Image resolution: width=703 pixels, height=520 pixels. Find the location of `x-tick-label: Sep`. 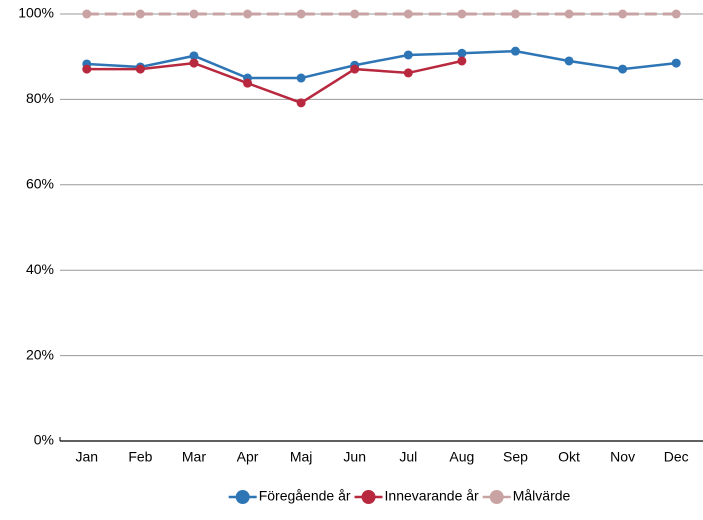

x-tick-label: Sep is located at coordinates (515, 457).